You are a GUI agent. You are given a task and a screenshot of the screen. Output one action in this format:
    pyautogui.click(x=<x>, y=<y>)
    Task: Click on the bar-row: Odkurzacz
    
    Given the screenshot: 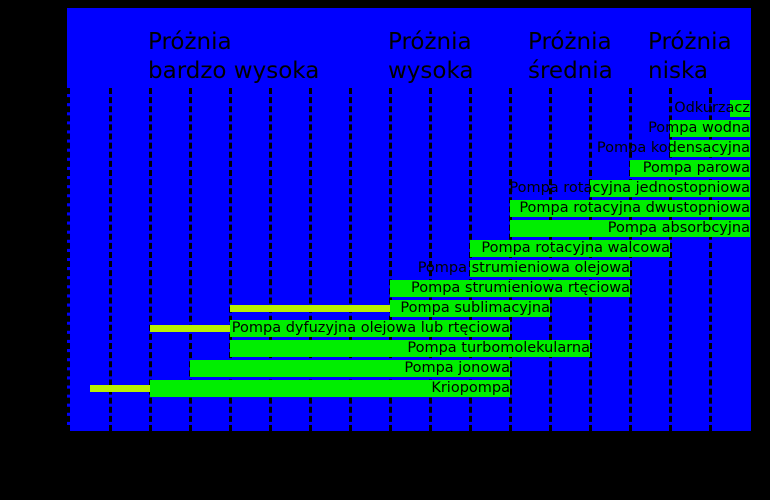 What is the action you would take?
    pyautogui.click(x=409, y=108)
    